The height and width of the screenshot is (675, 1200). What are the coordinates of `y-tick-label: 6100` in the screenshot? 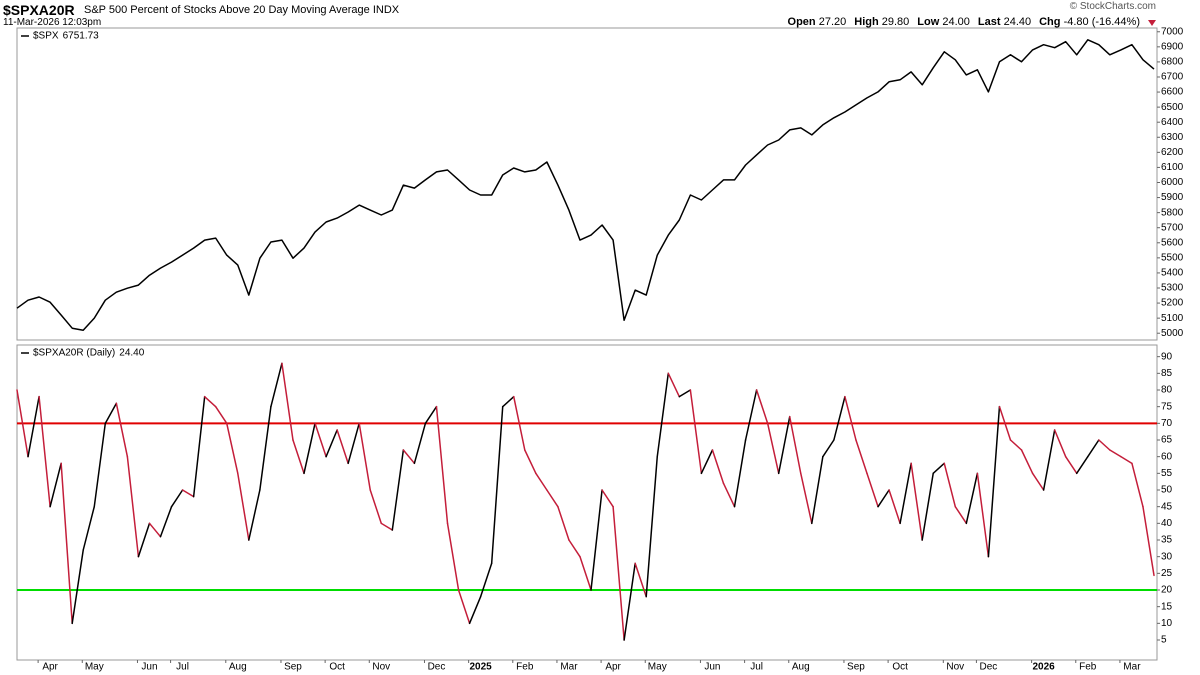 It's located at (1172, 167).